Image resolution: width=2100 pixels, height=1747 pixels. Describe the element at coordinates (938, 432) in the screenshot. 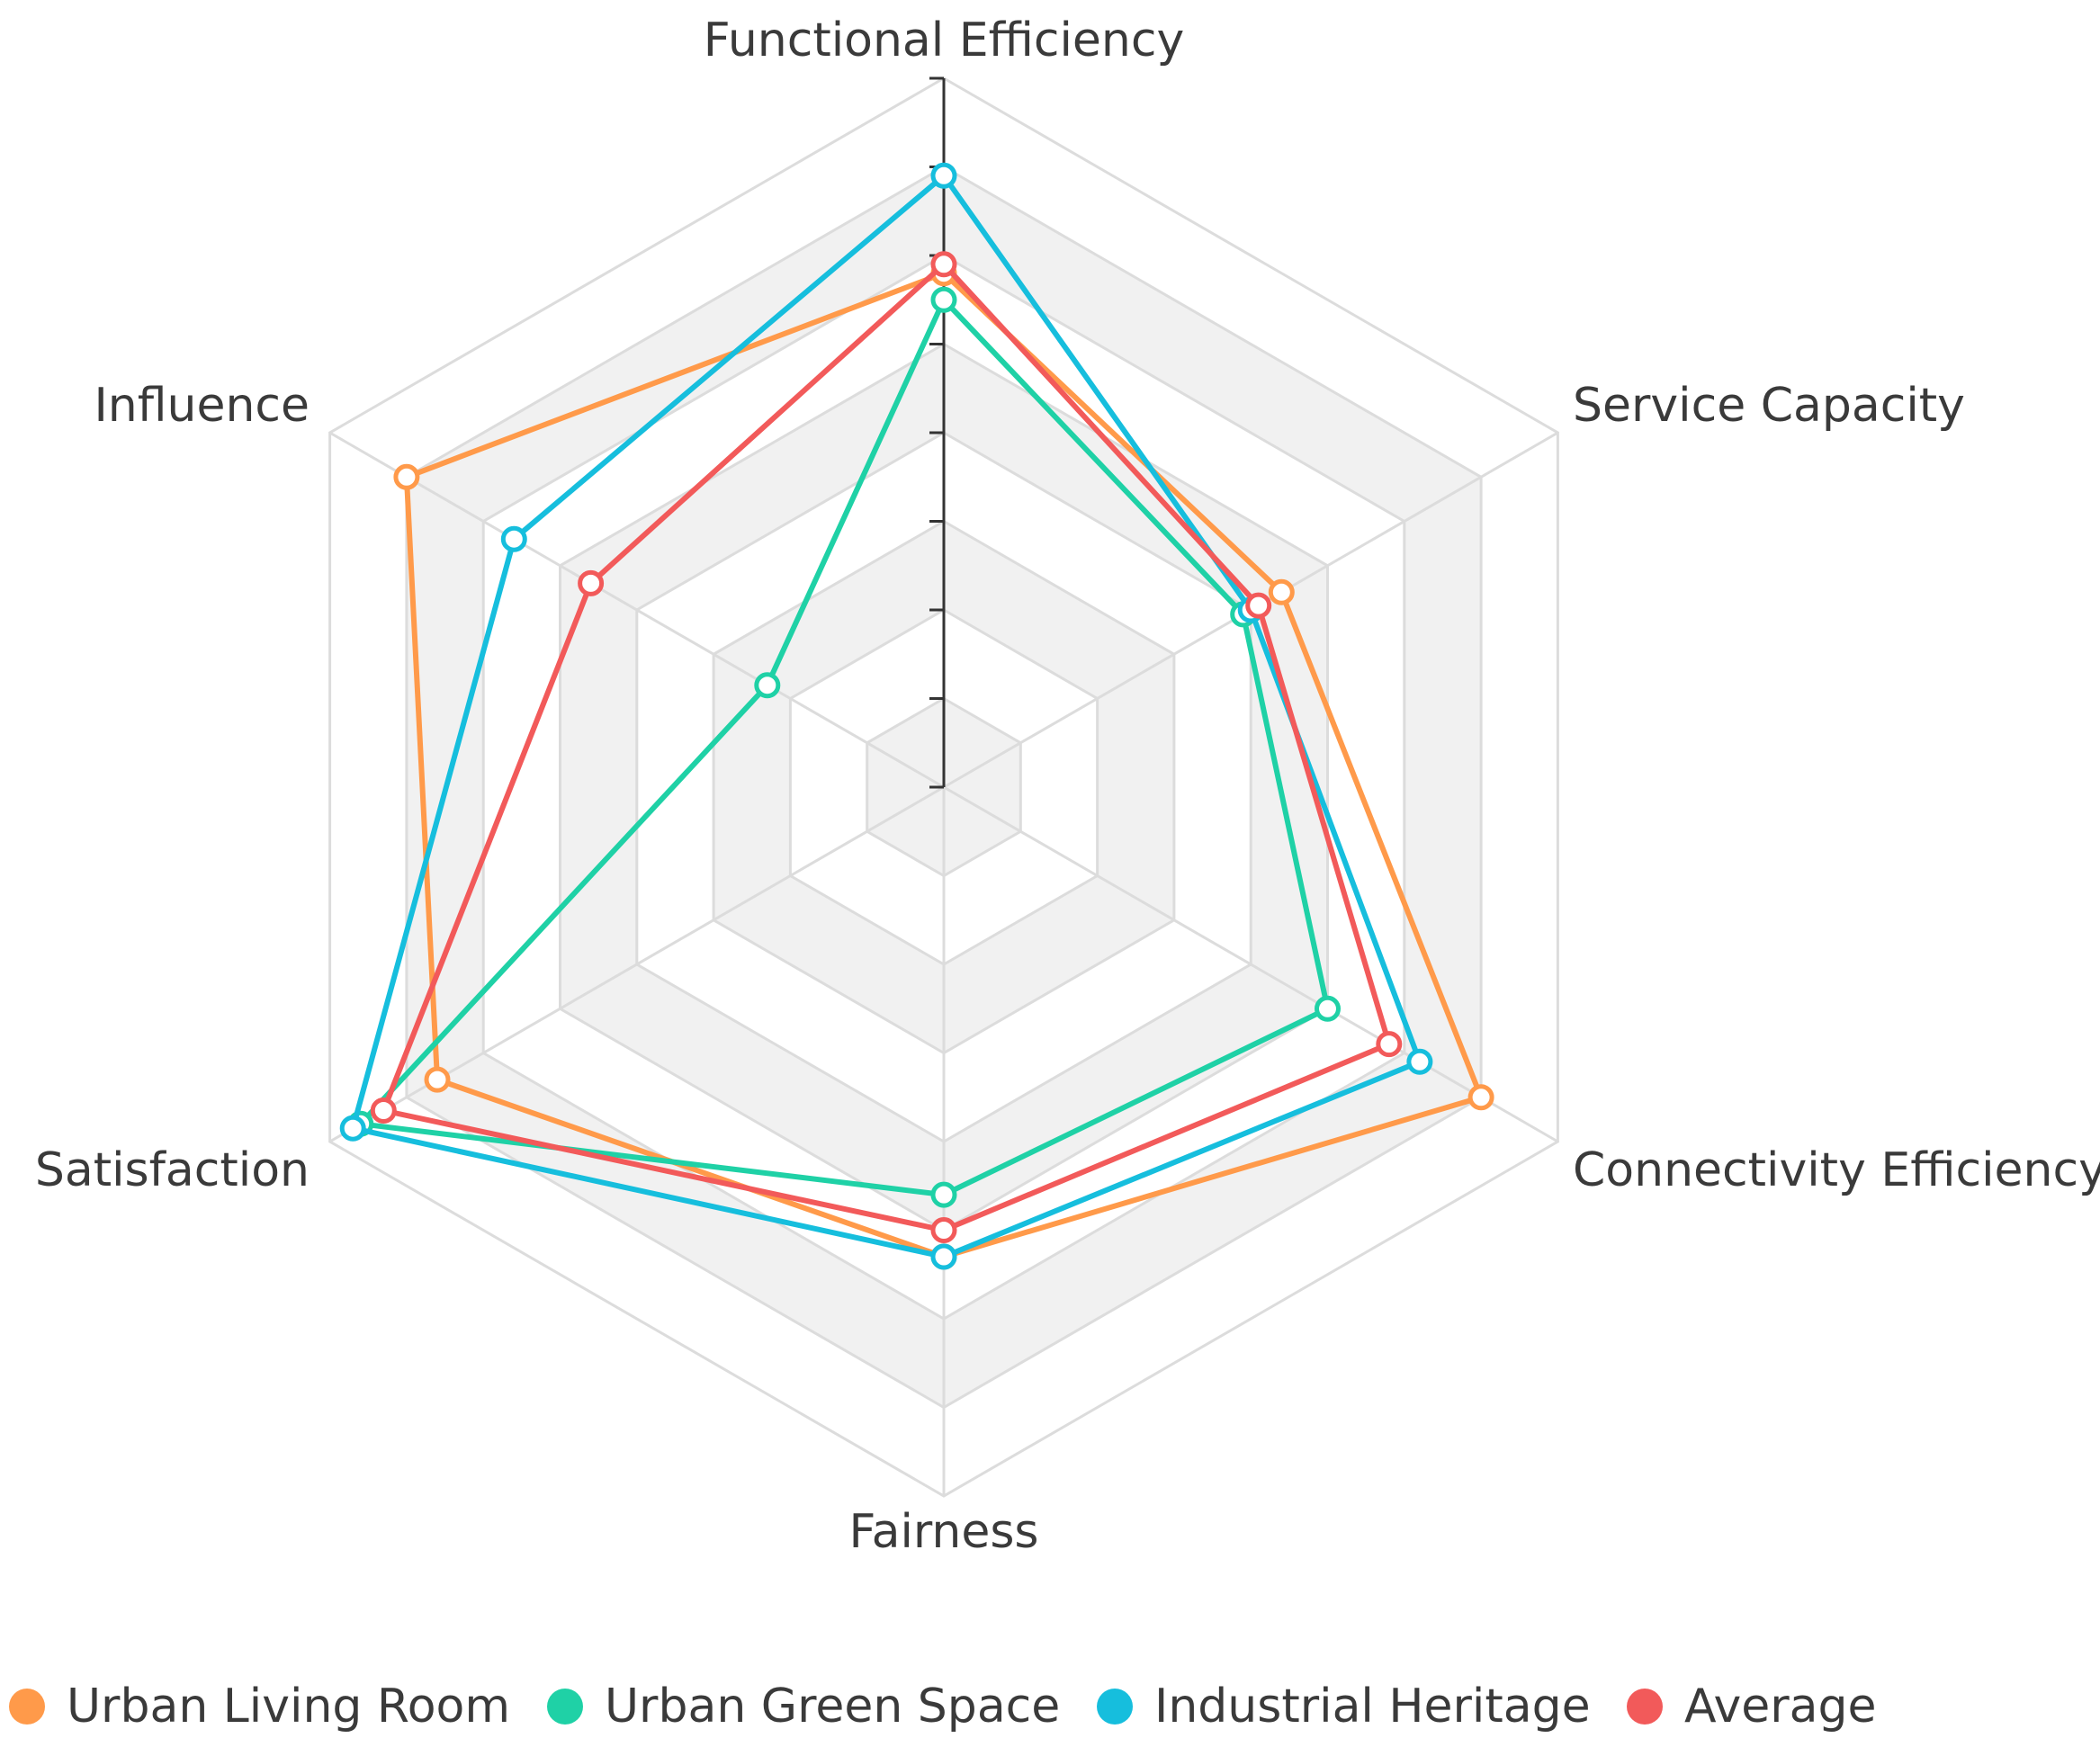

I see `scale-axis` at that location.